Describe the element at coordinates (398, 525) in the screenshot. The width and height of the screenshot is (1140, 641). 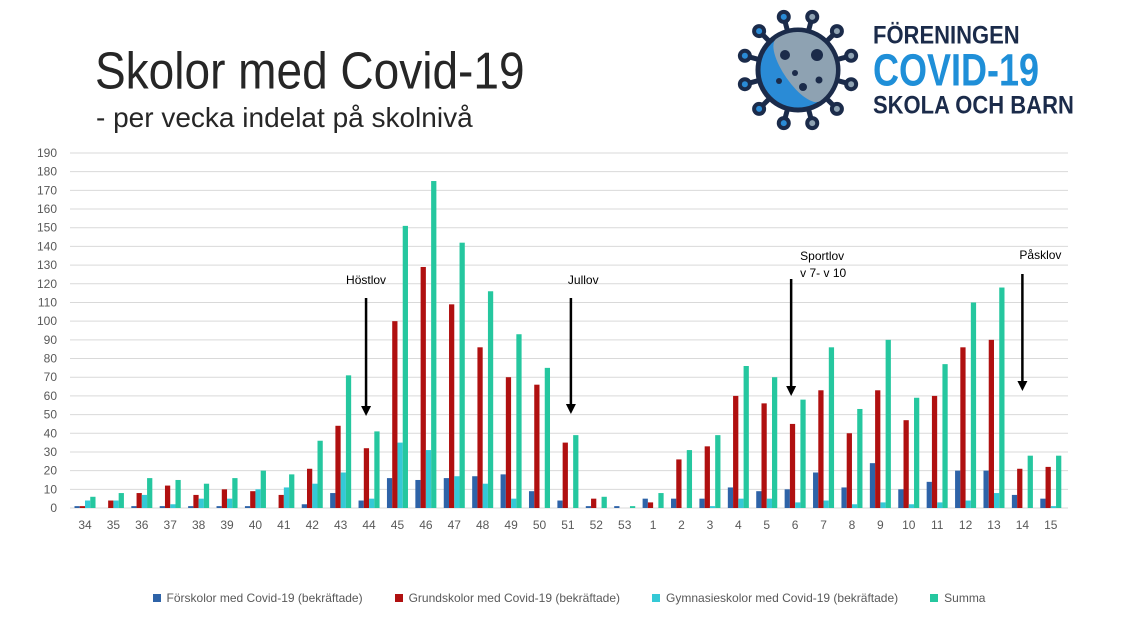
I see `x-tick-label: 45` at that location.